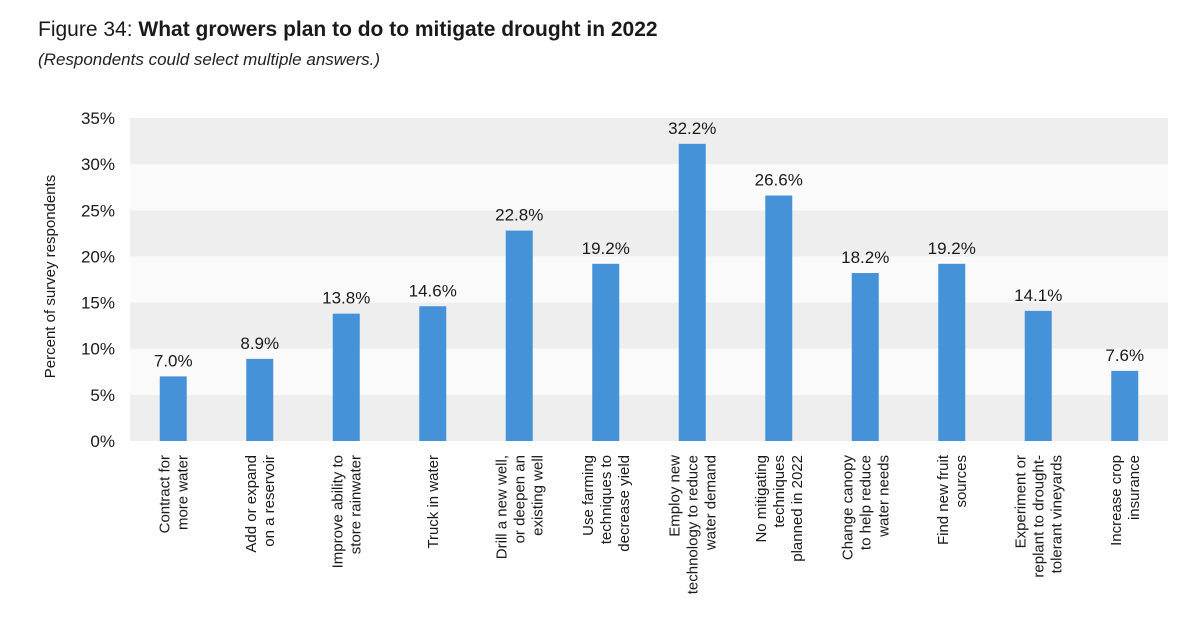 Image resolution: width=1200 pixels, height=625 pixels. Describe the element at coordinates (519, 215) in the screenshot. I see `data-label: 22.8%` at that location.